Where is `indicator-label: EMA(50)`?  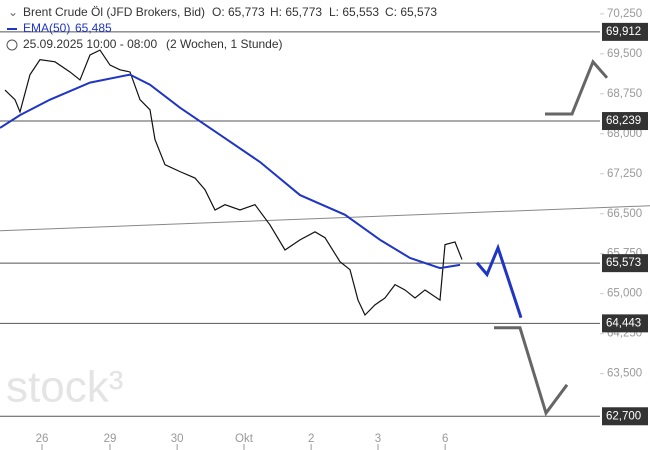
indicator-label: EMA(50) is located at coordinates (46, 28).